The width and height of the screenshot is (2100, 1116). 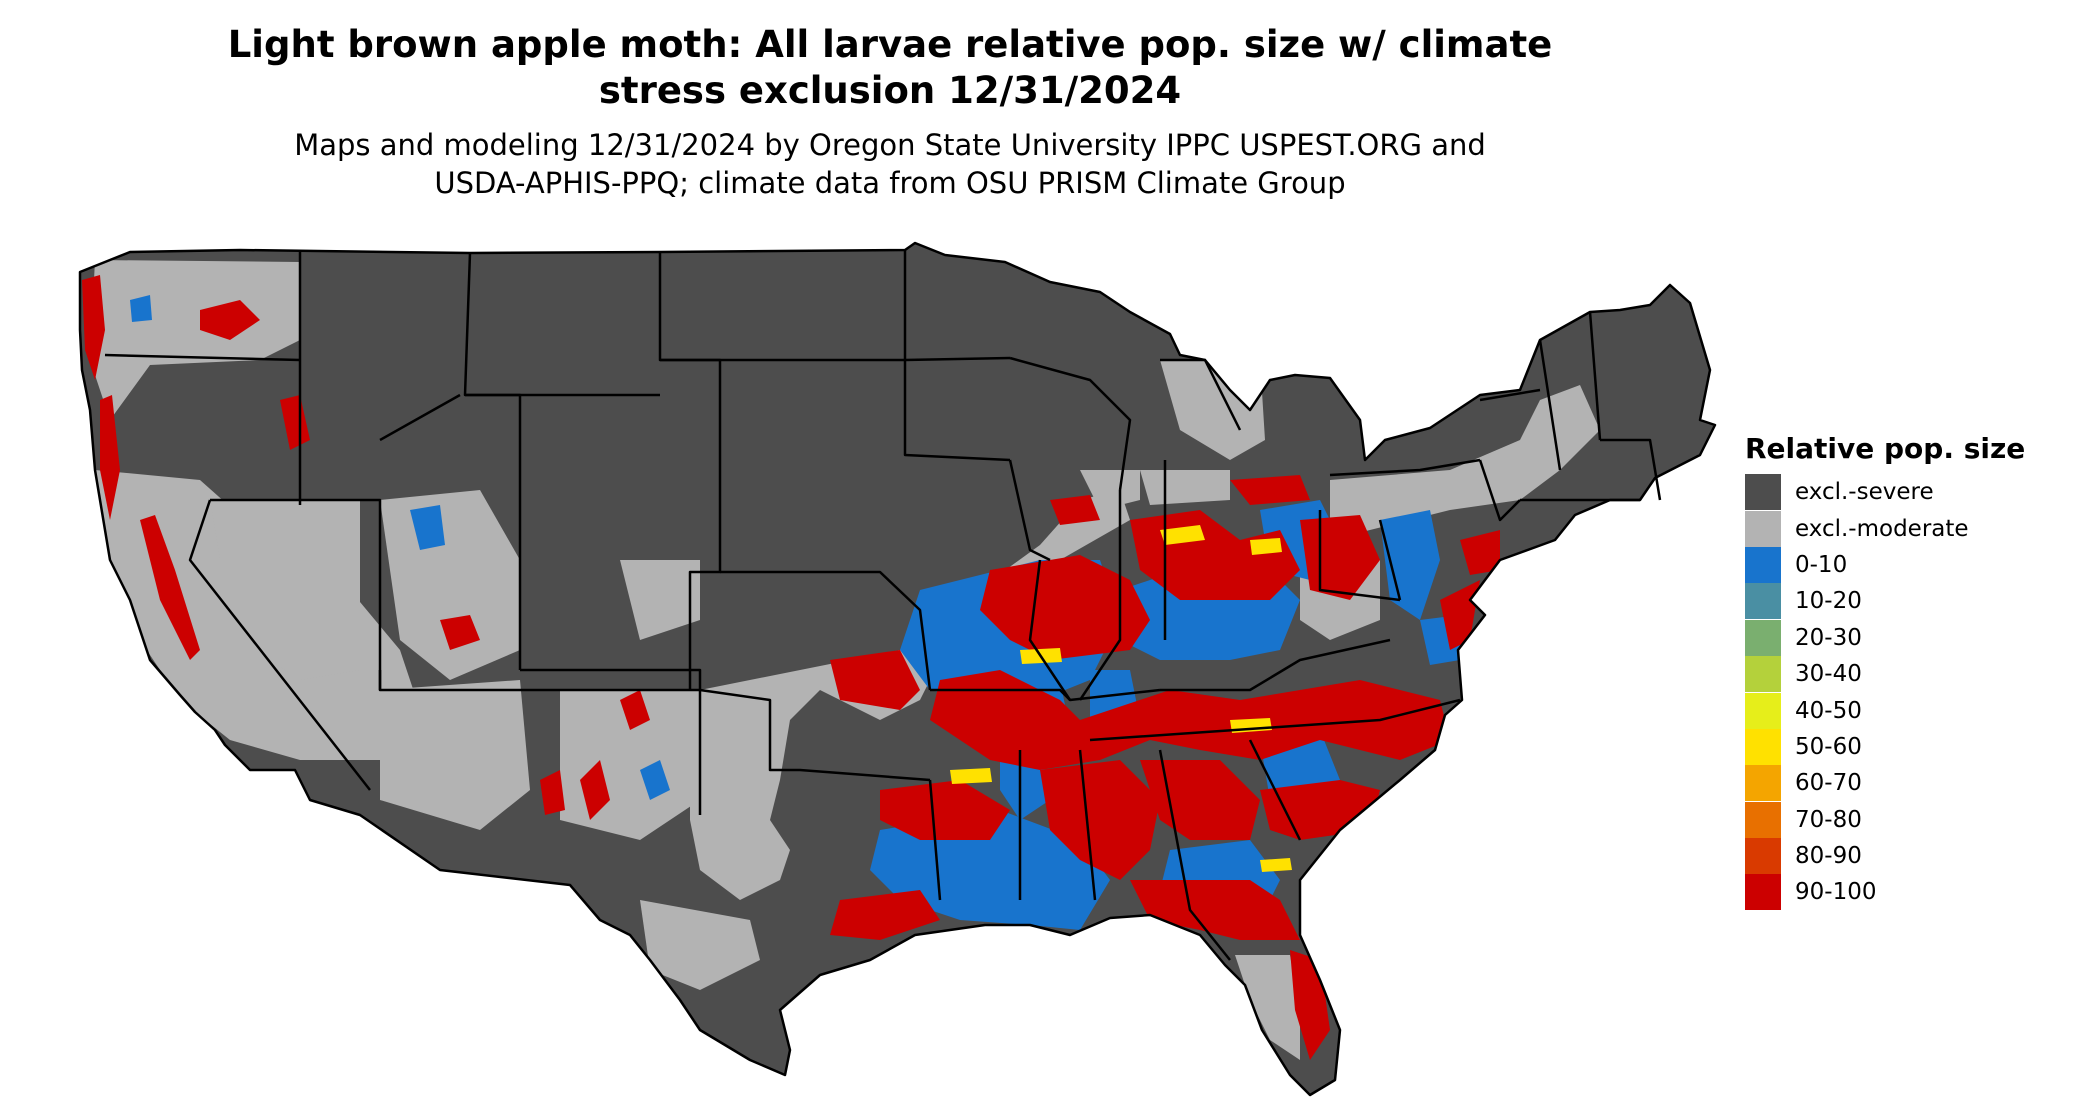 What do you see at coordinates (1883, 746) in the screenshot?
I see `legend-item: 50-60` at bounding box center [1883, 746].